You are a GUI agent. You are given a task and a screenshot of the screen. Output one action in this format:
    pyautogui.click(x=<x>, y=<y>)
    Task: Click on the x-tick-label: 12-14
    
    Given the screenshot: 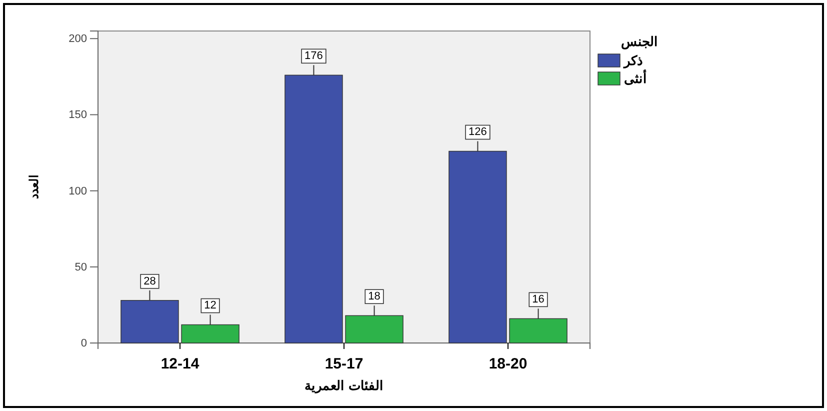 What is the action you would take?
    pyautogui.click(x=180, y=364)
    